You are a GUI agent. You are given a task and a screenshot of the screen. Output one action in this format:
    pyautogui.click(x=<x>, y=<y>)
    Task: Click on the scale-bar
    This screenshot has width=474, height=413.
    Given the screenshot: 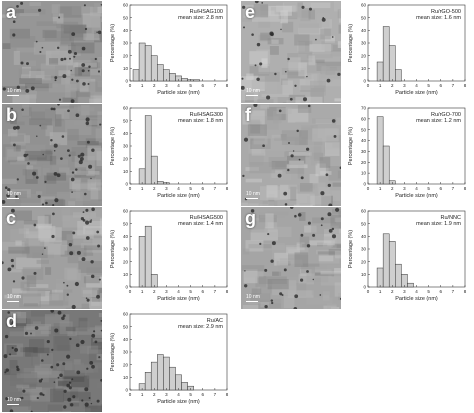 What is the action you would take?
    pyautogui.click(x=13, y=404)
    